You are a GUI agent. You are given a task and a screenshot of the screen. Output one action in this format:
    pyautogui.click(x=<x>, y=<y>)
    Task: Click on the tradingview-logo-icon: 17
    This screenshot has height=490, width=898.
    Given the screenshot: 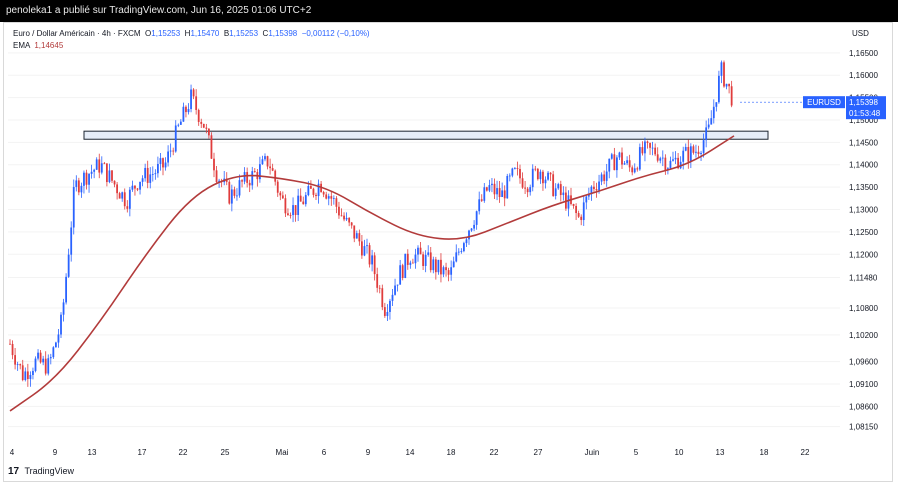 What is the action you would take?
    pyautogui.click(x=14, y=471)
    